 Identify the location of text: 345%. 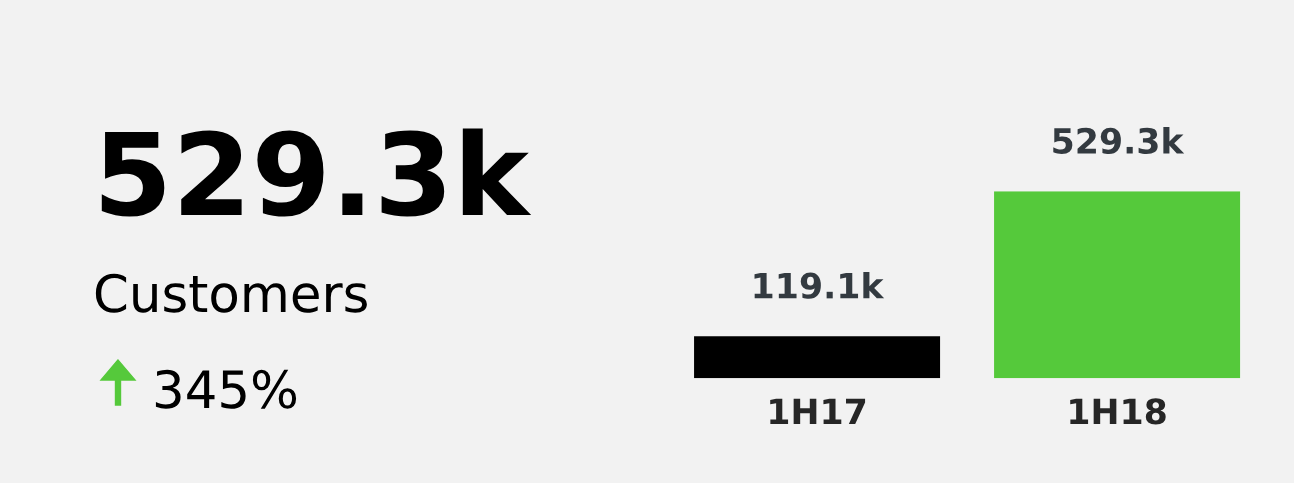
(226, 389).